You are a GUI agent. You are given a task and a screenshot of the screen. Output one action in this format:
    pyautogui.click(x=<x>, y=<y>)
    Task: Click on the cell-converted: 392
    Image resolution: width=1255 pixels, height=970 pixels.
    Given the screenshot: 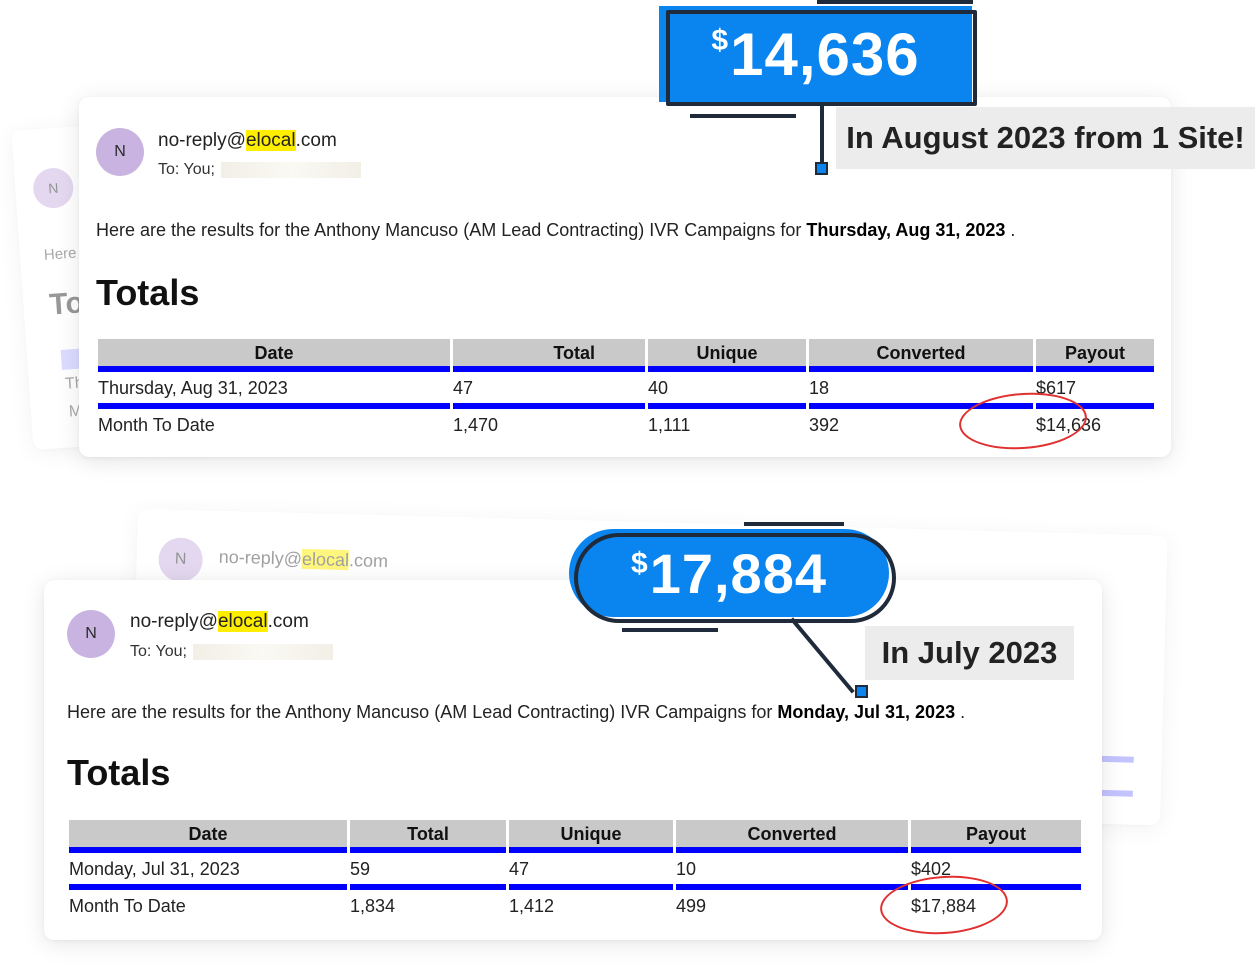 What is the action you would take?
    pyautogui.click(x=824, y=425)
    